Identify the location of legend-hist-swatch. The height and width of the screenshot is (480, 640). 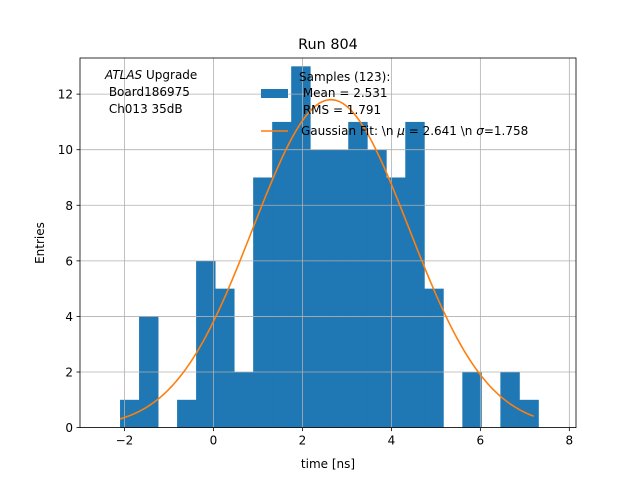
(274, 93).